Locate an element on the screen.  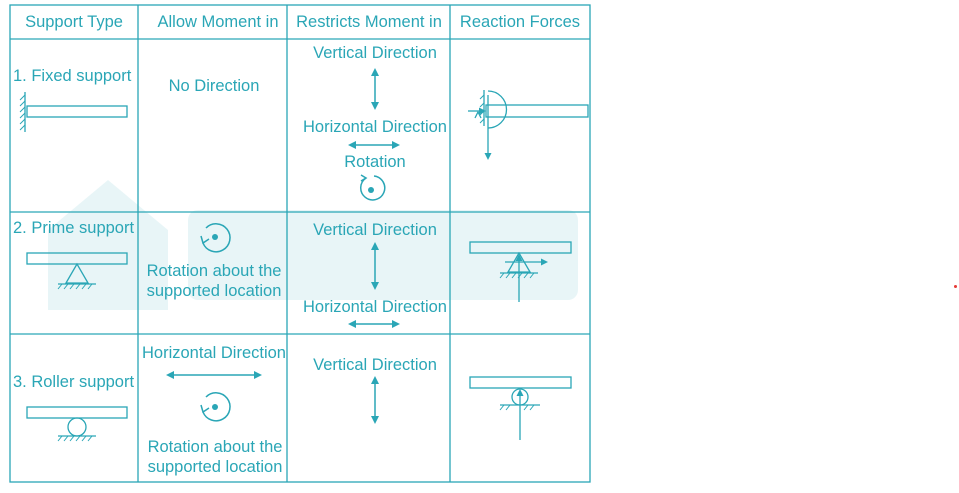
pin-reaction-forces-icon is located at coordinates (520, 271).